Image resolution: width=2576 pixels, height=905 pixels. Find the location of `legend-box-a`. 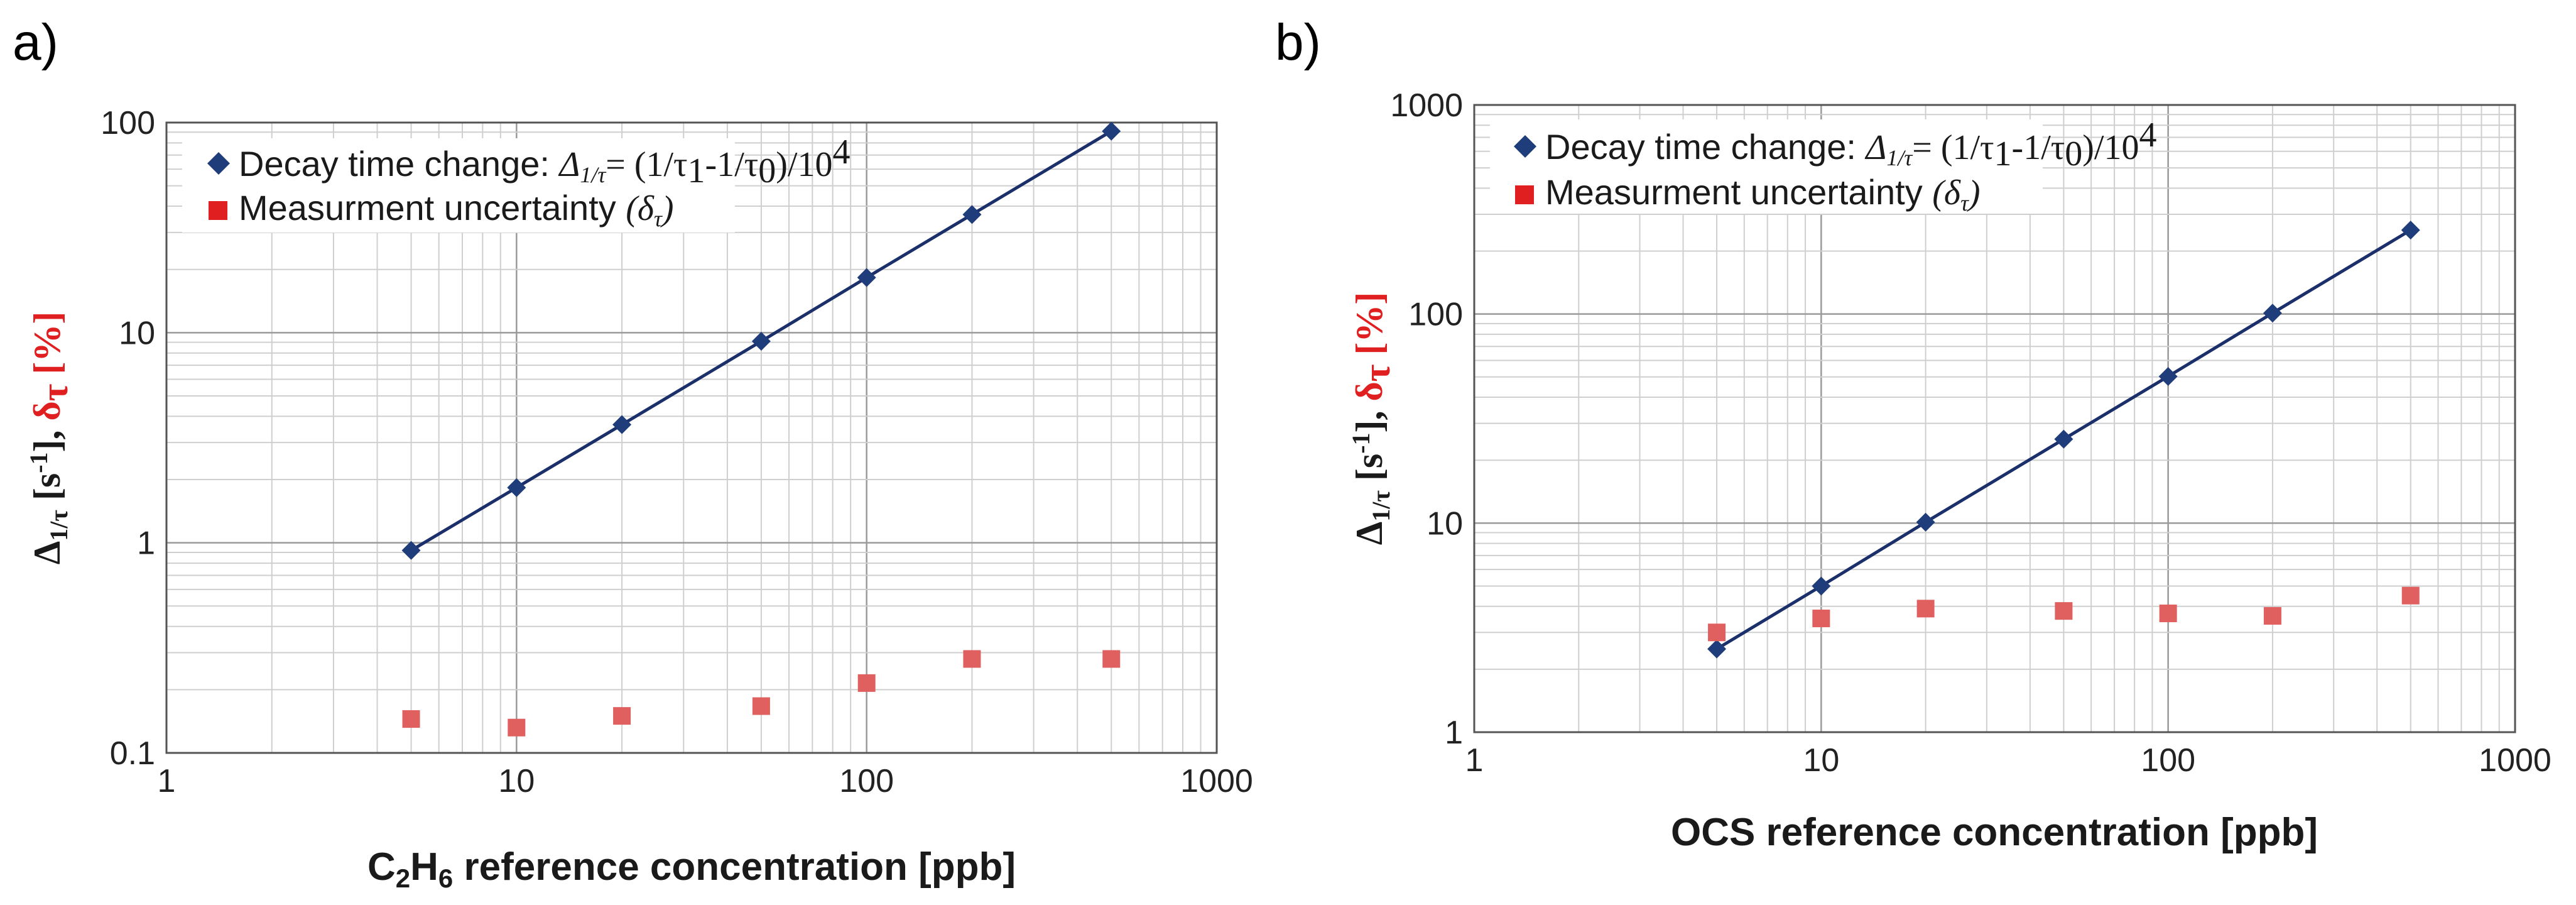

legend-box-a is located at coordinates (459, 185).